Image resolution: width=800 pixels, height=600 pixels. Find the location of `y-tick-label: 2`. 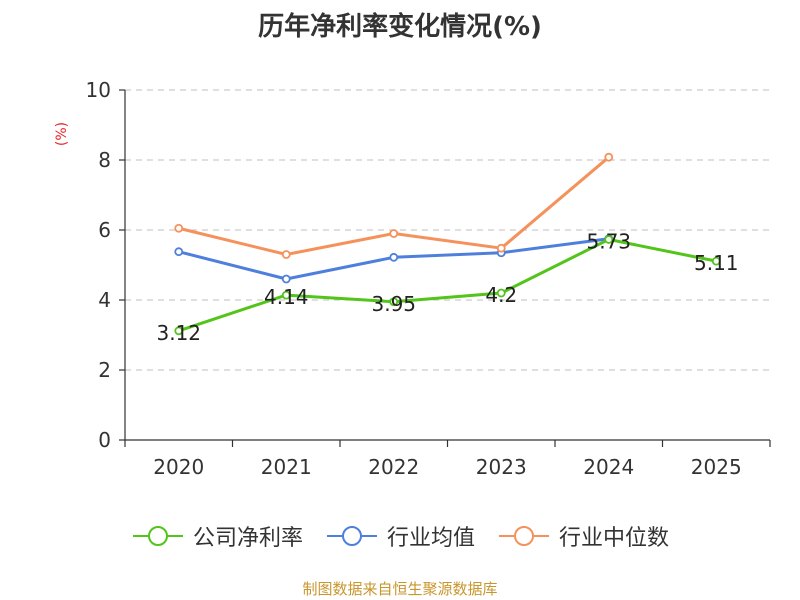

y-tick-label: 2 is located at coordinates (104, 370).